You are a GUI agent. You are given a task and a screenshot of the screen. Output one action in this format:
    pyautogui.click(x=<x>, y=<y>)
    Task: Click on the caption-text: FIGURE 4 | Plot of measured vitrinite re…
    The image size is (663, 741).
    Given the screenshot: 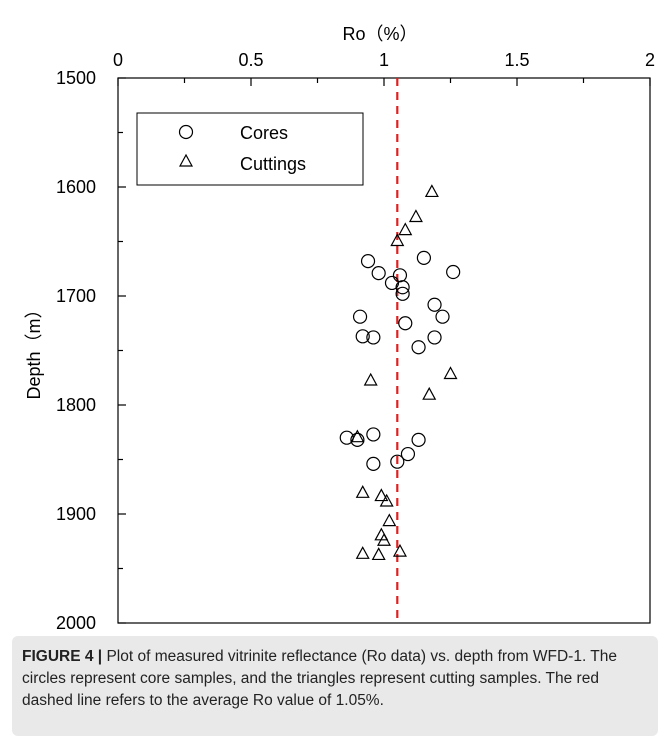 What is the action you would take?
    pyautogui.click(x=335, y=679)
    